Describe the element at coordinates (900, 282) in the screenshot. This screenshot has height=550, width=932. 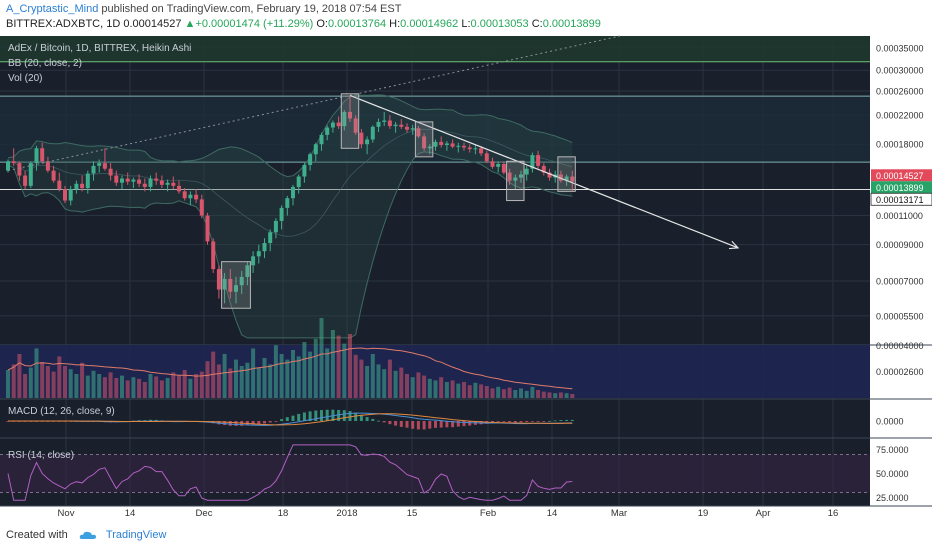
I see `price-tick-7: 0.00007000` at that location.